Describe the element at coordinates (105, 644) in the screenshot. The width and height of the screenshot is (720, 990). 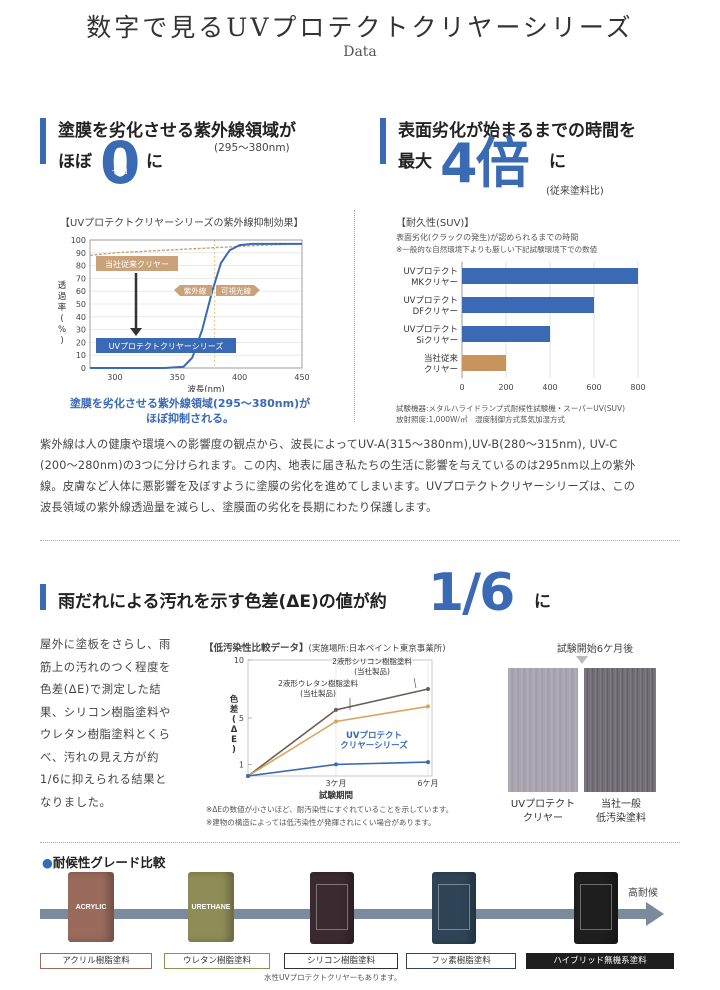
I see `side-line: 屋外に塗板をさらし、雨` at that location.